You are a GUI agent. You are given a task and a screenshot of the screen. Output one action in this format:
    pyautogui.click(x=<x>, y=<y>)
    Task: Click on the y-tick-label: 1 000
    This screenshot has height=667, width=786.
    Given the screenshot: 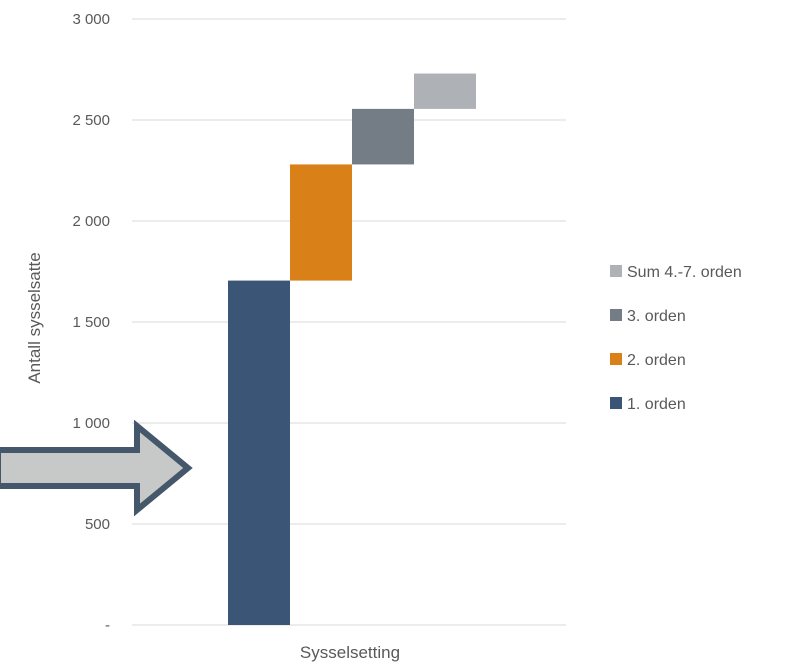 What is the action you would take?
    pyautogui.click(x=91, y=423)
    